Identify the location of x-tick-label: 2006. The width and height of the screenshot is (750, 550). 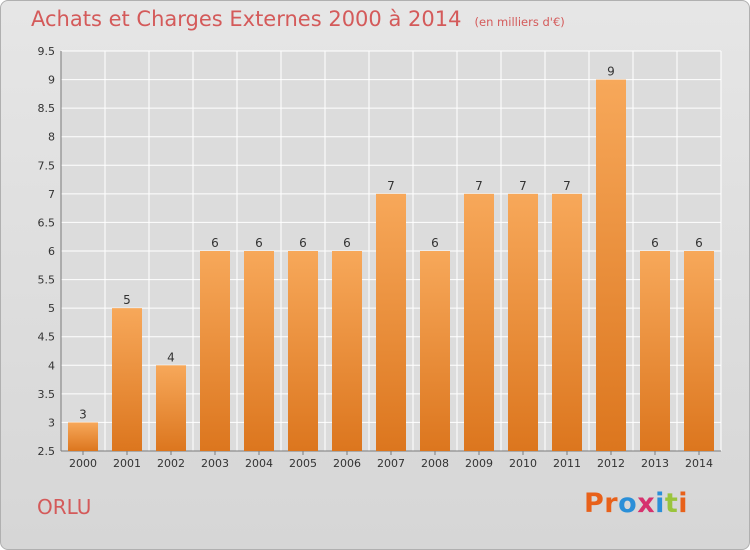
(347, 463).